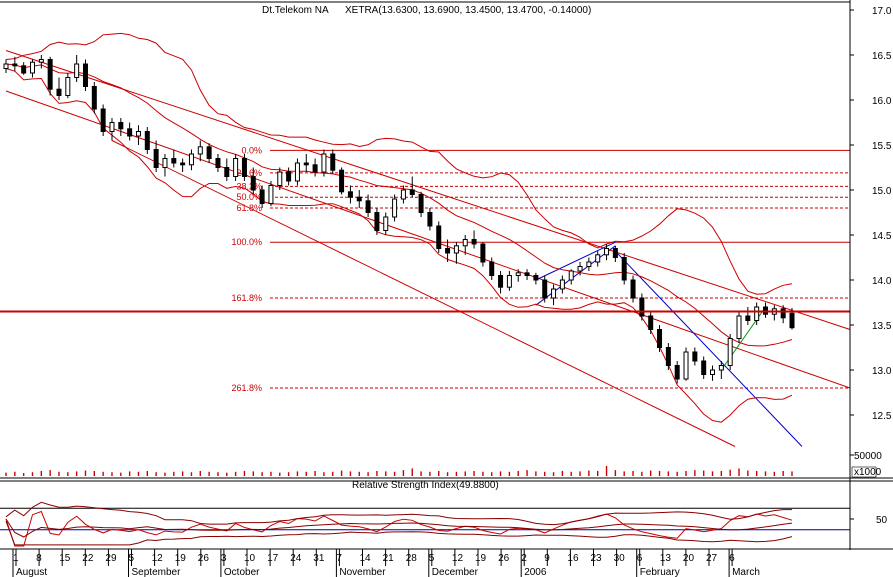 The width and height of the screenshot is (893, 577). Describe the element at coordinates (432, 558) in the screenshot. I see `day-tick-label: 5` at that location.